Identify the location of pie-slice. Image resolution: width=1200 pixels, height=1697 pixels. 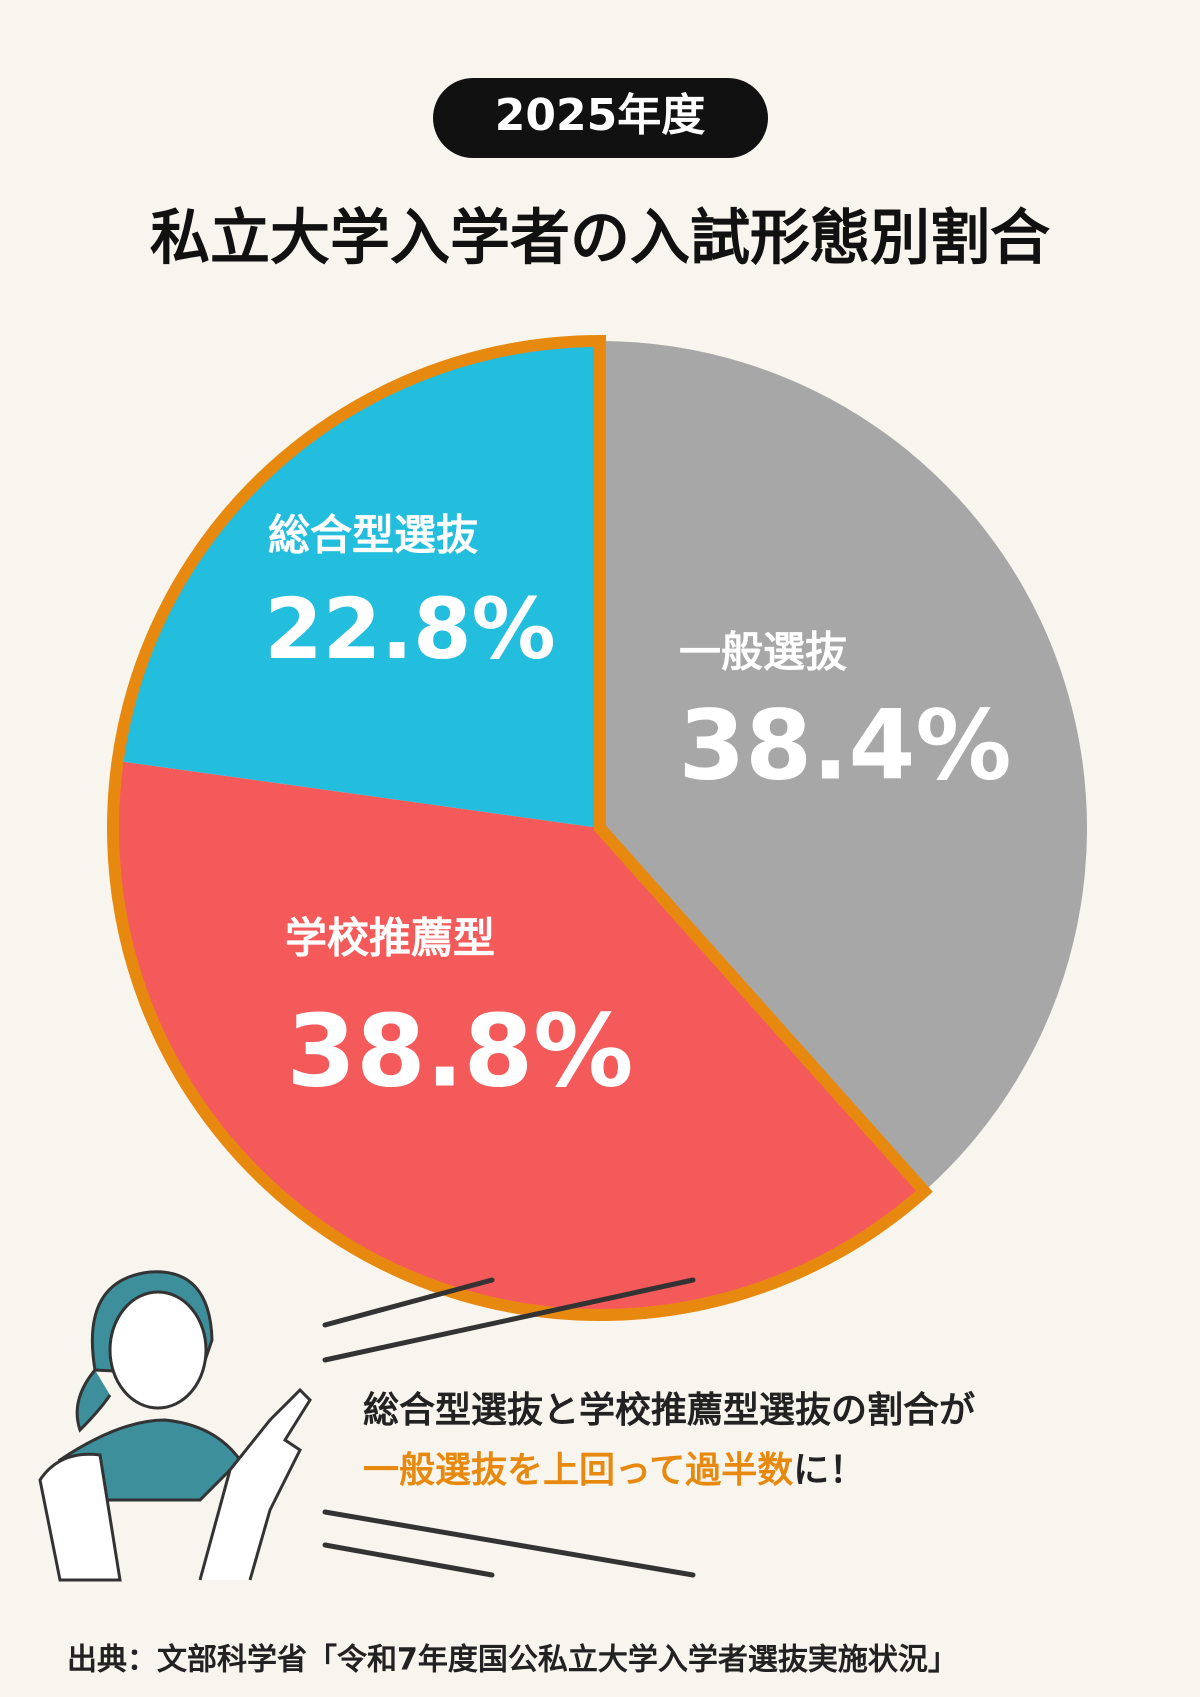
(358, 584).